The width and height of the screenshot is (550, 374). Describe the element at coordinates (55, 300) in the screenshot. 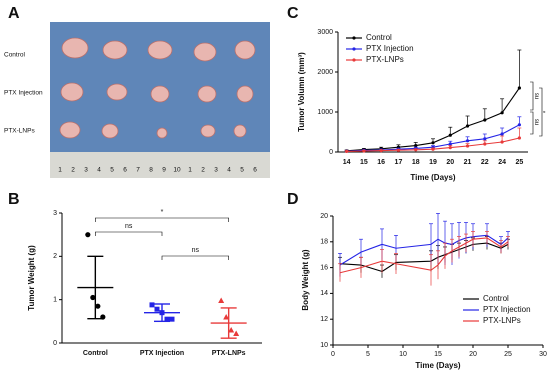

I see `y-tick-label: 1` at that location.